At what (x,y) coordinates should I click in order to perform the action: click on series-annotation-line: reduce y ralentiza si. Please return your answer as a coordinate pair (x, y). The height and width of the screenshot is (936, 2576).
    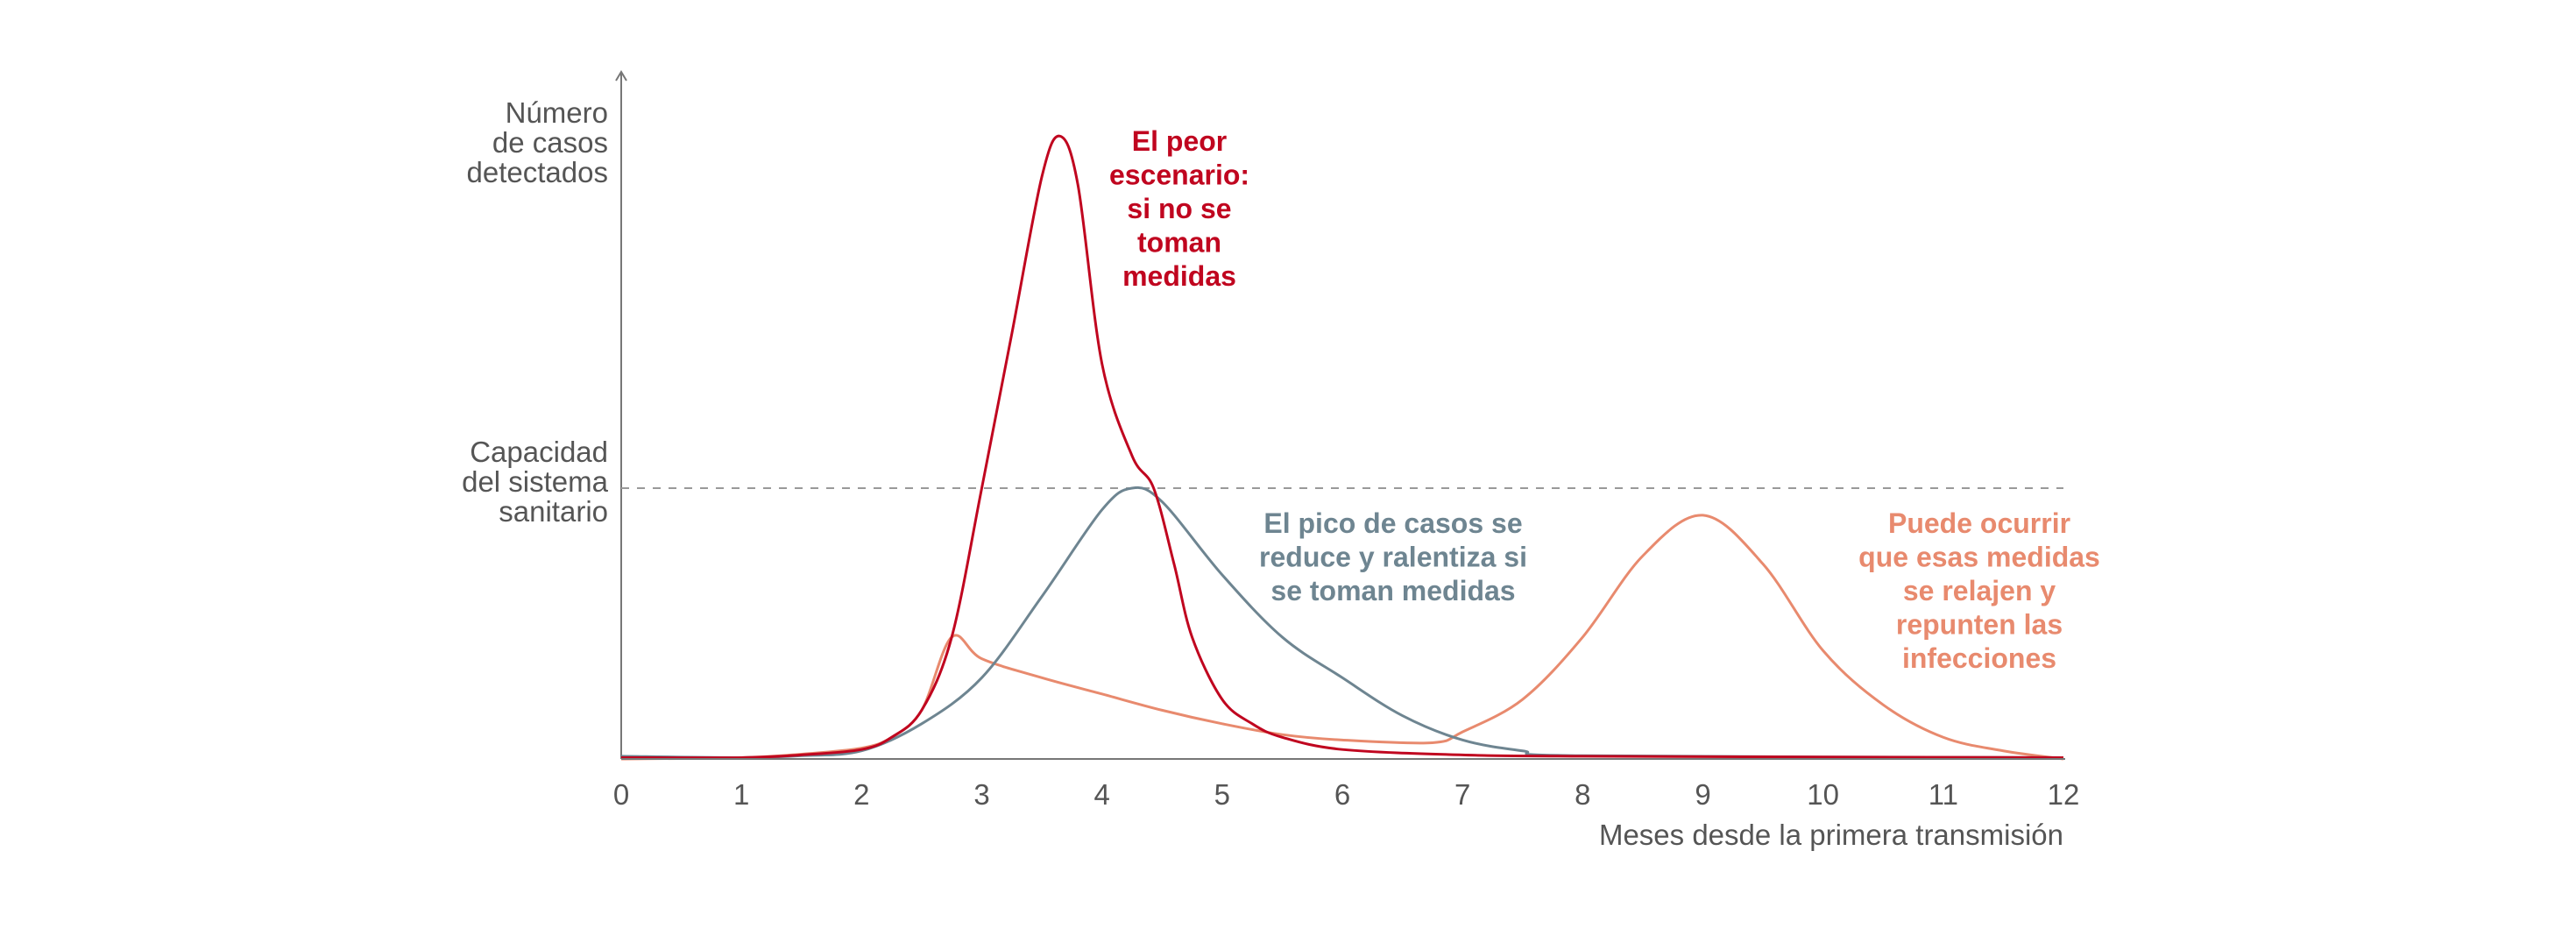
    Looking at the image, I should click on (1393, 557).